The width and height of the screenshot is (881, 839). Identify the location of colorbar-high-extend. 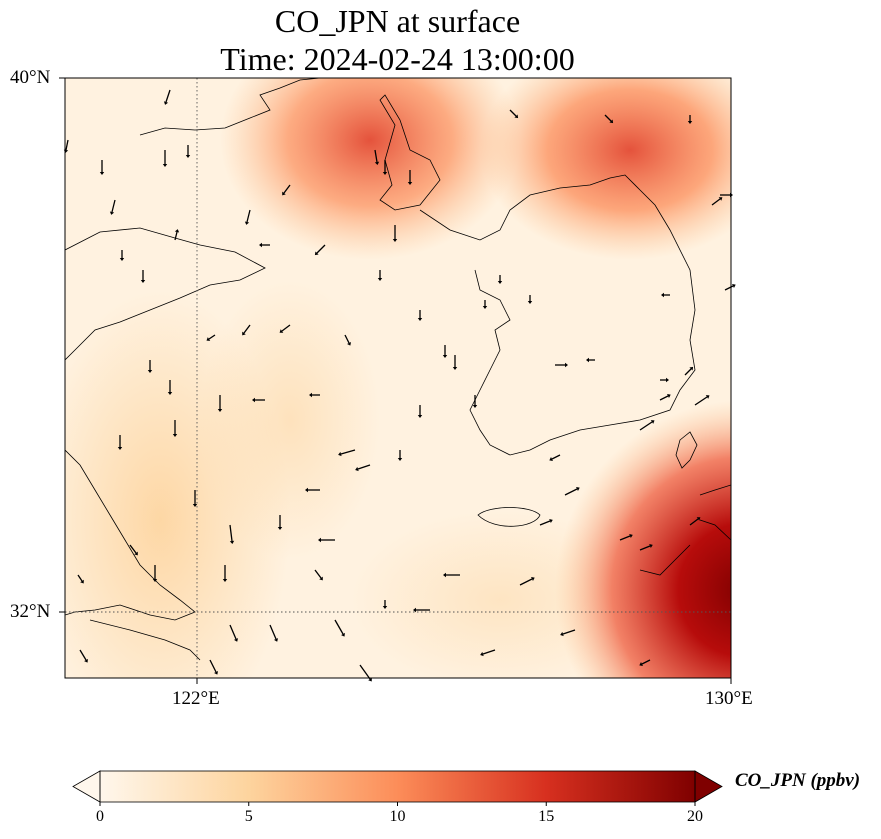
(708, 786).